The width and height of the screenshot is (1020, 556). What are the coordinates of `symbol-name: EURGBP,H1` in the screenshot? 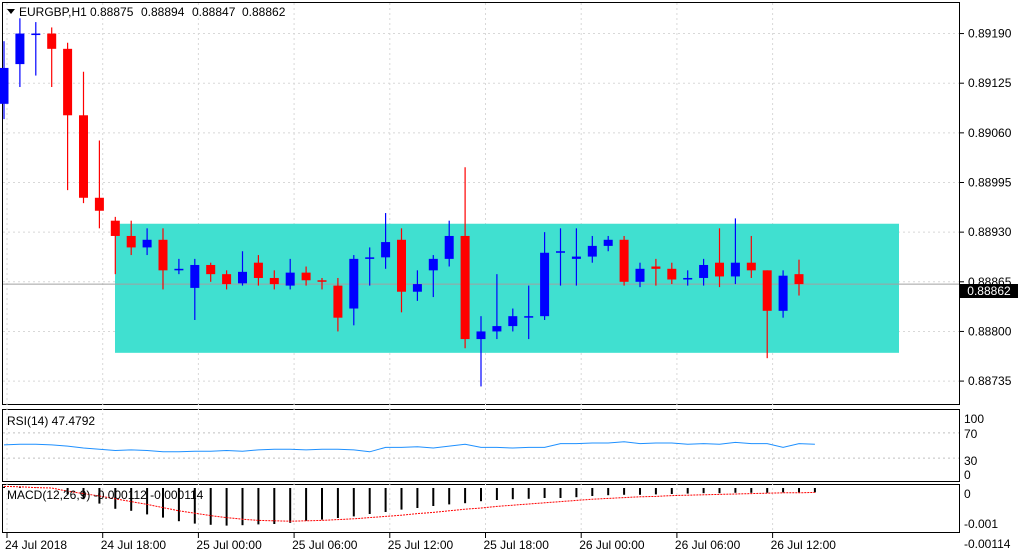 It's located at (53, 12).